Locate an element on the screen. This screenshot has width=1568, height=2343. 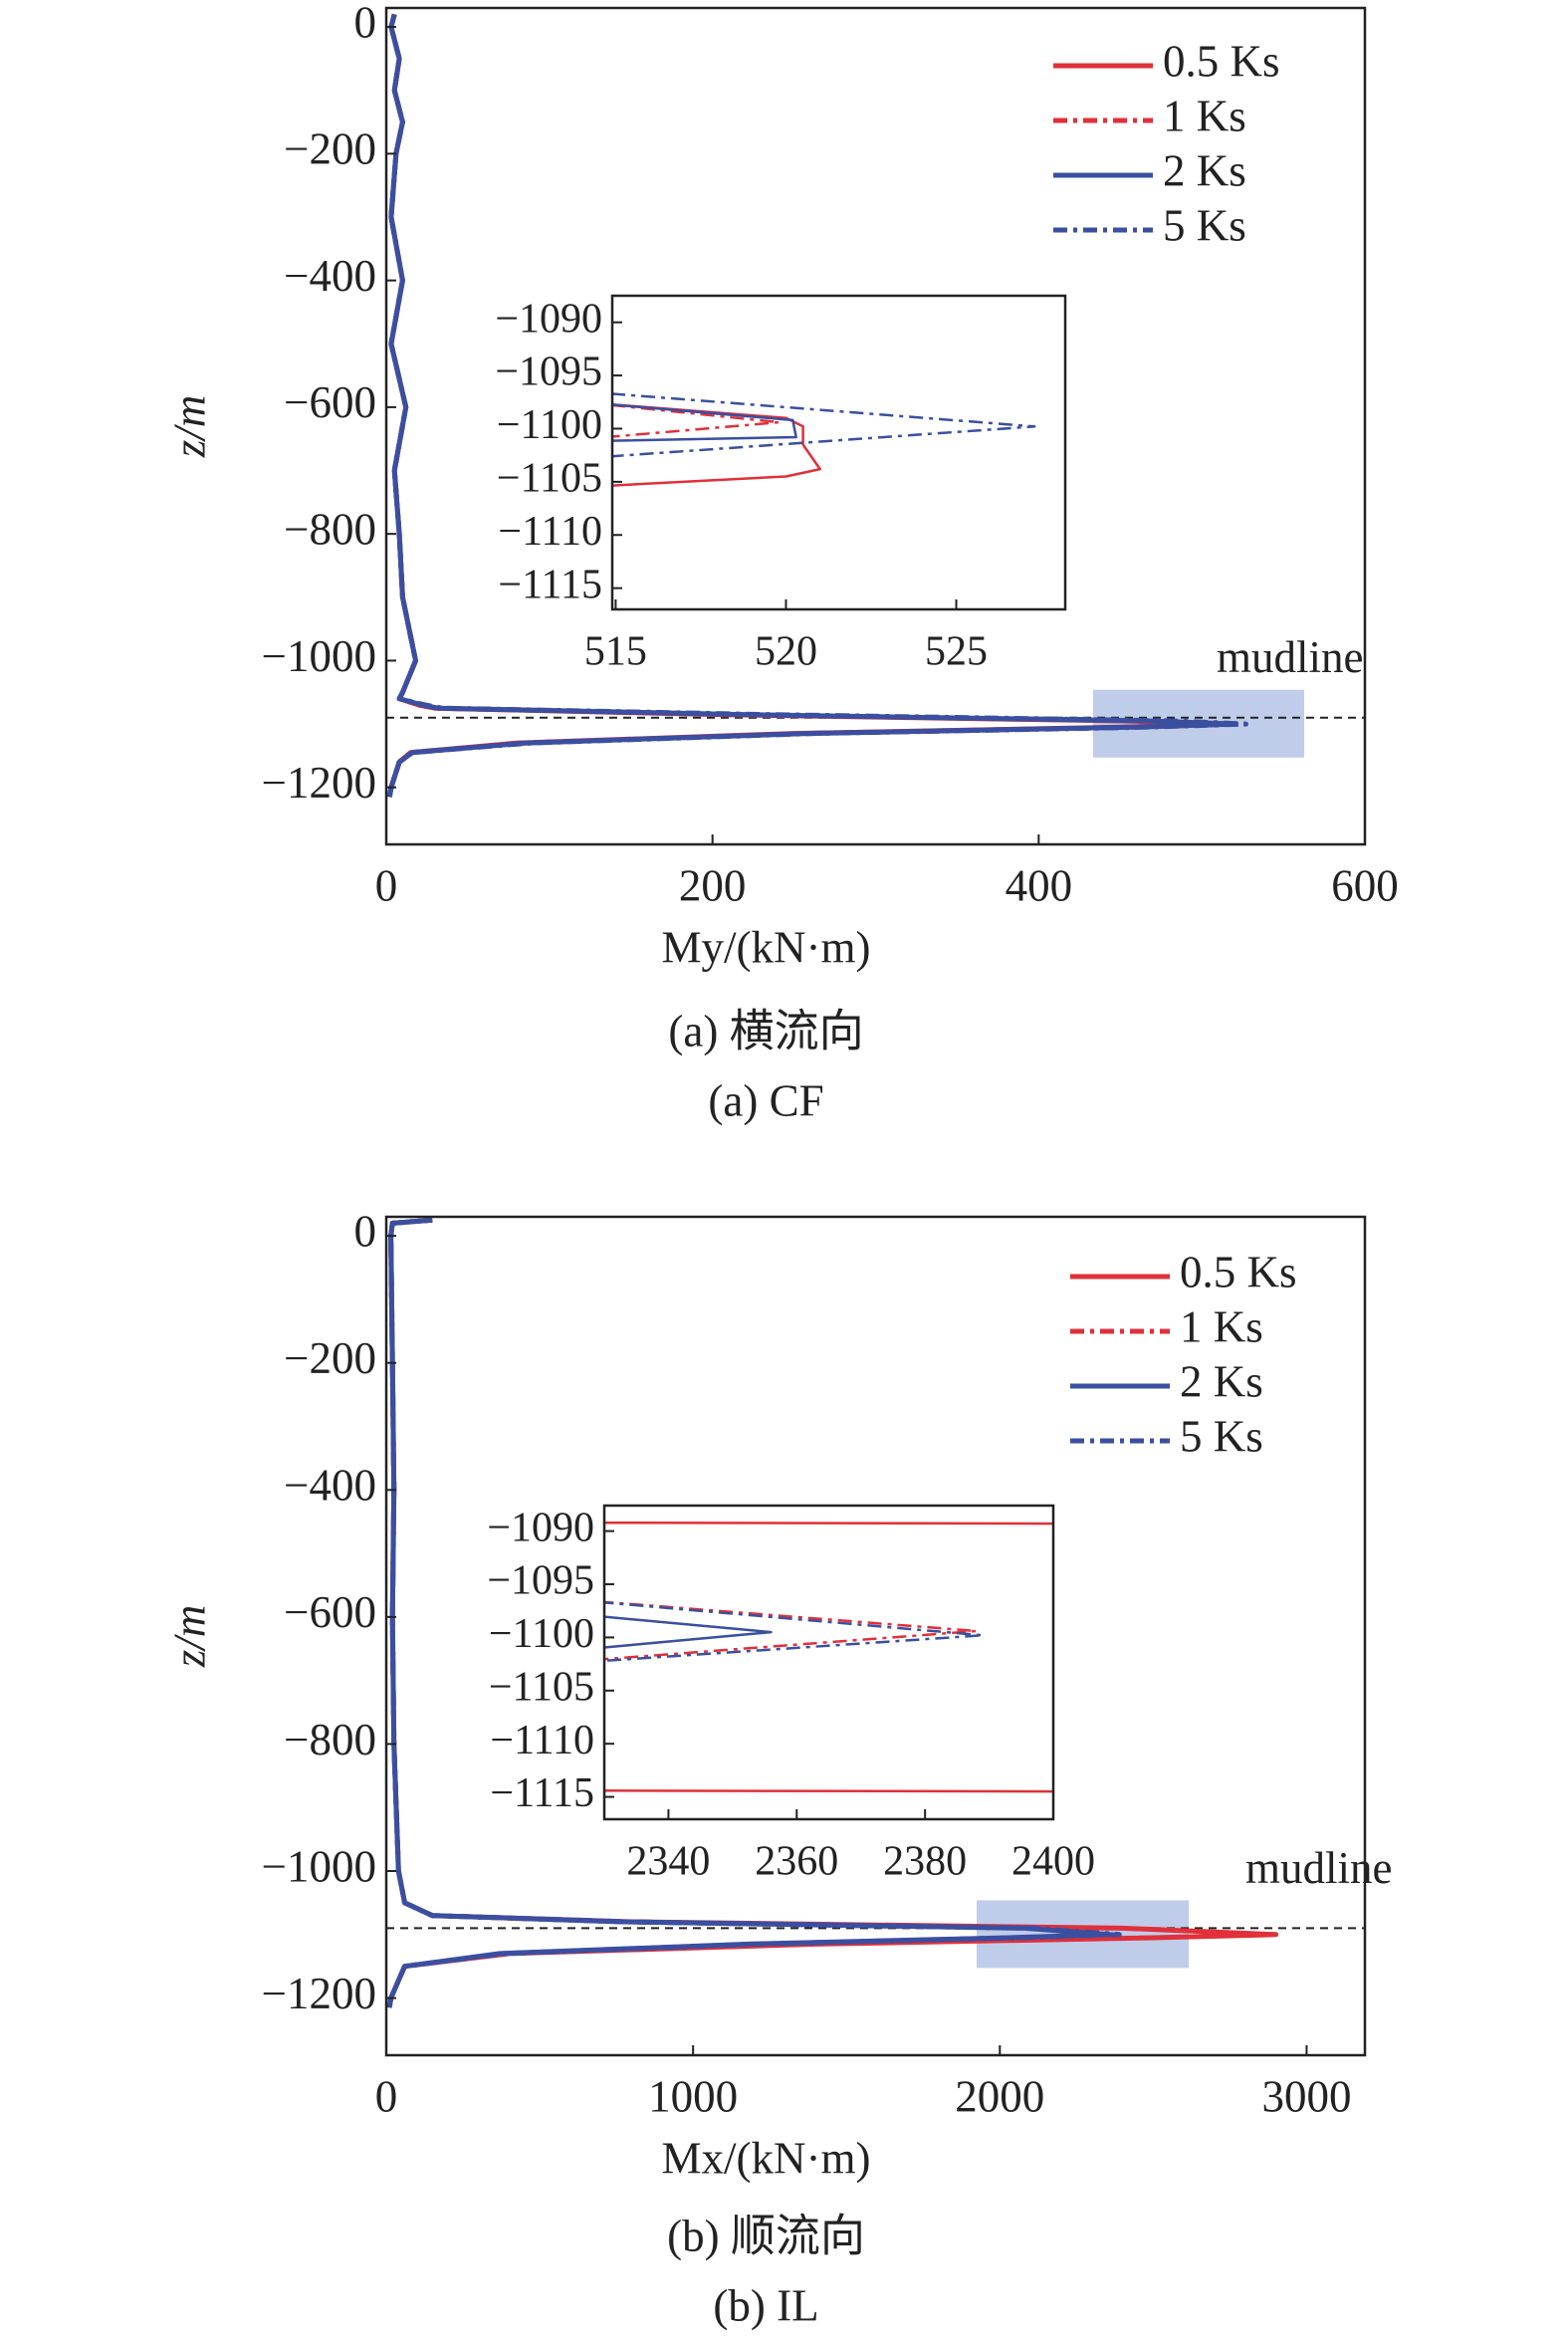
x-tick-label: 520 is located at coordinates (786, 652).